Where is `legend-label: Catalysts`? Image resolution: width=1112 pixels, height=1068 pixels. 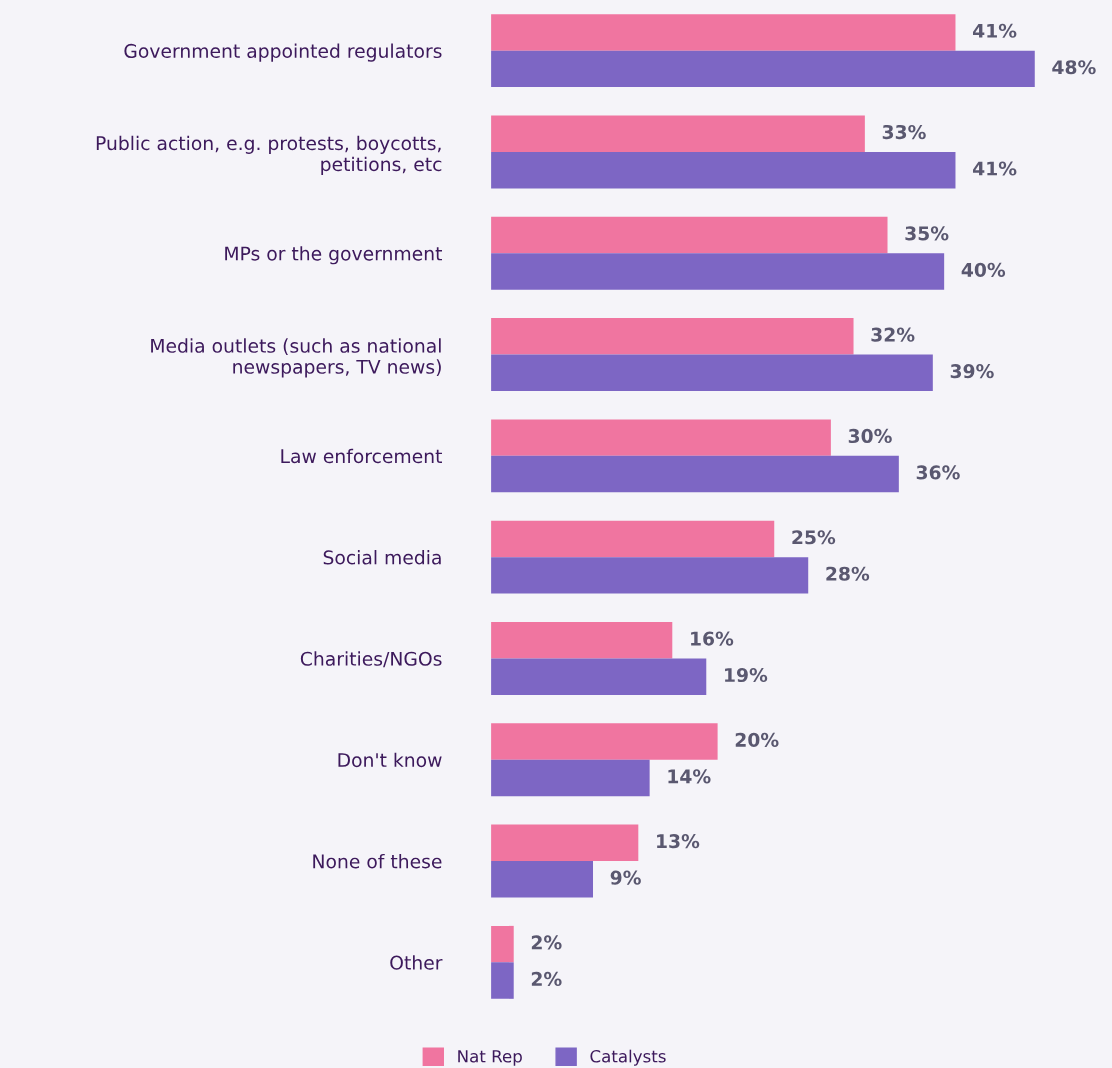
legend-label: Catalysts is located at coordinates (628, 1057).